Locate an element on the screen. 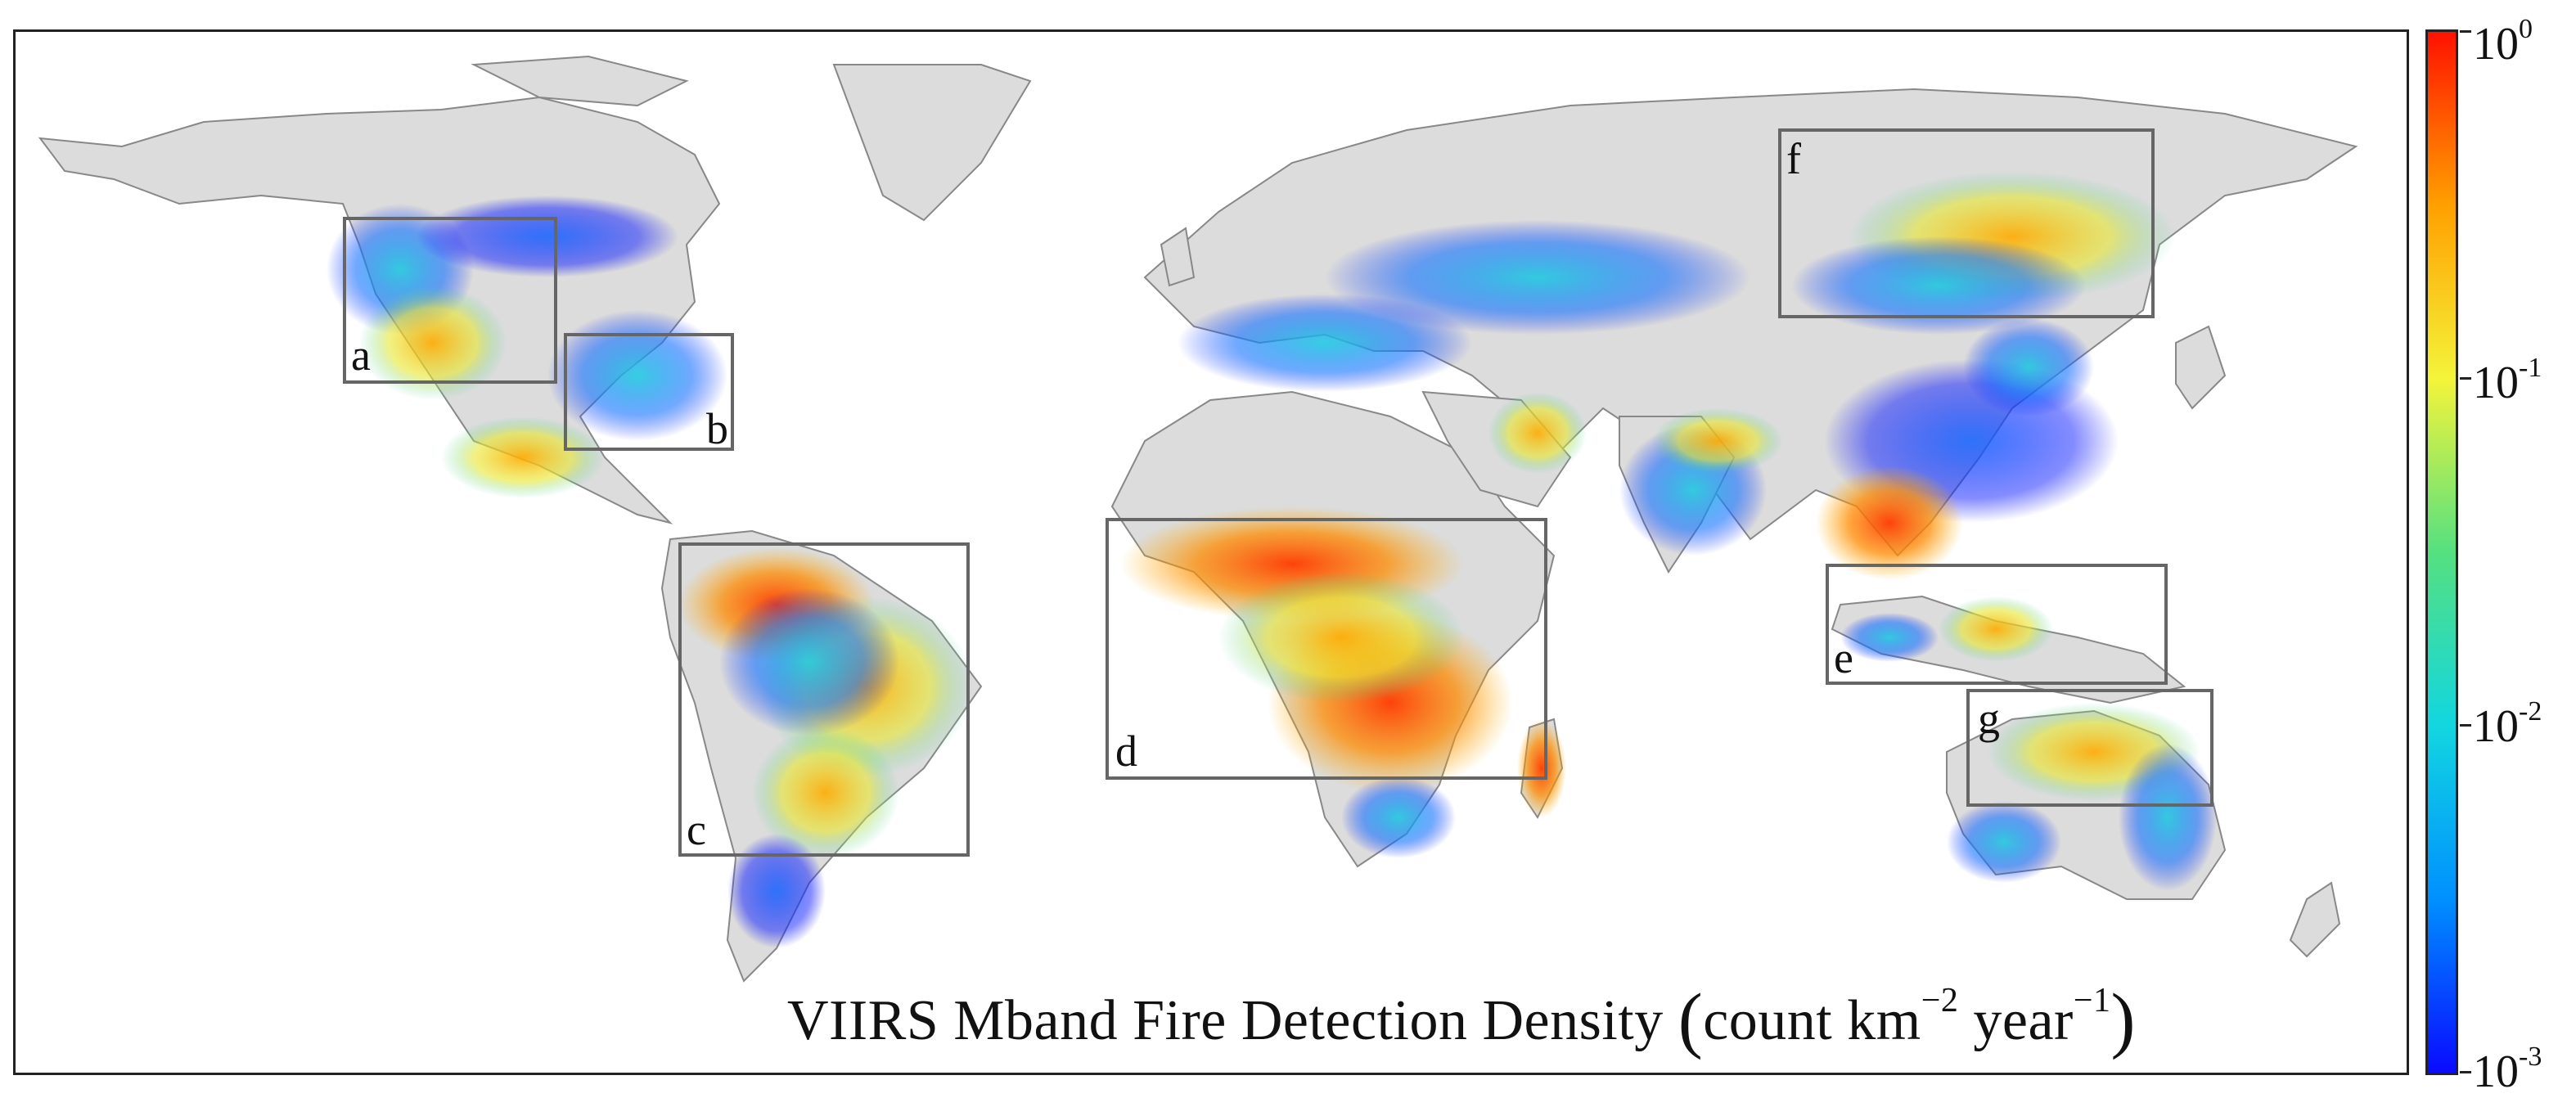 The image size is (2576, 1116). region-label-b: b is located at coordinates (717, 429).